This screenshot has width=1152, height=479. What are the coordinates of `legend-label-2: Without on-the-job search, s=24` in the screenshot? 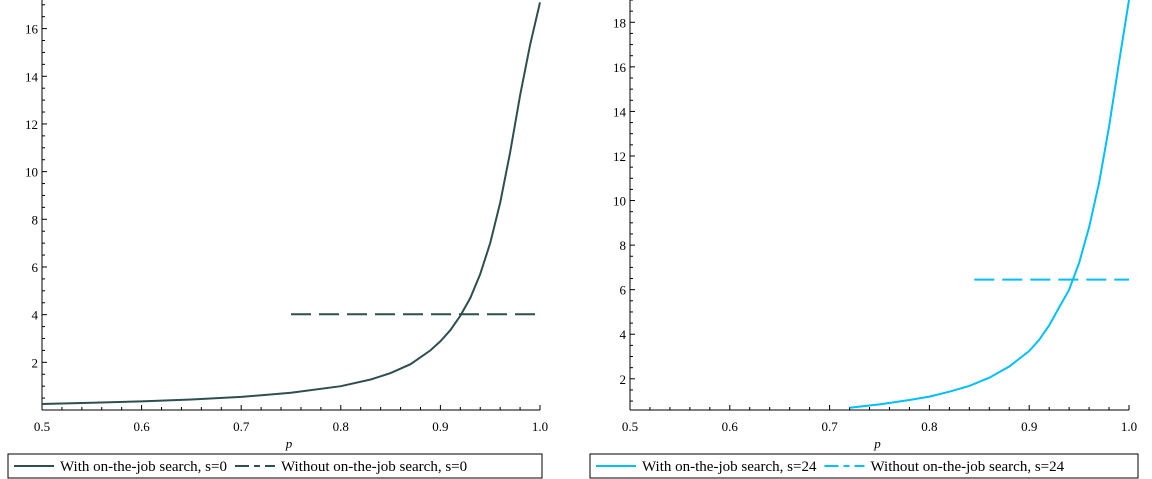 It's located at (967, 467).